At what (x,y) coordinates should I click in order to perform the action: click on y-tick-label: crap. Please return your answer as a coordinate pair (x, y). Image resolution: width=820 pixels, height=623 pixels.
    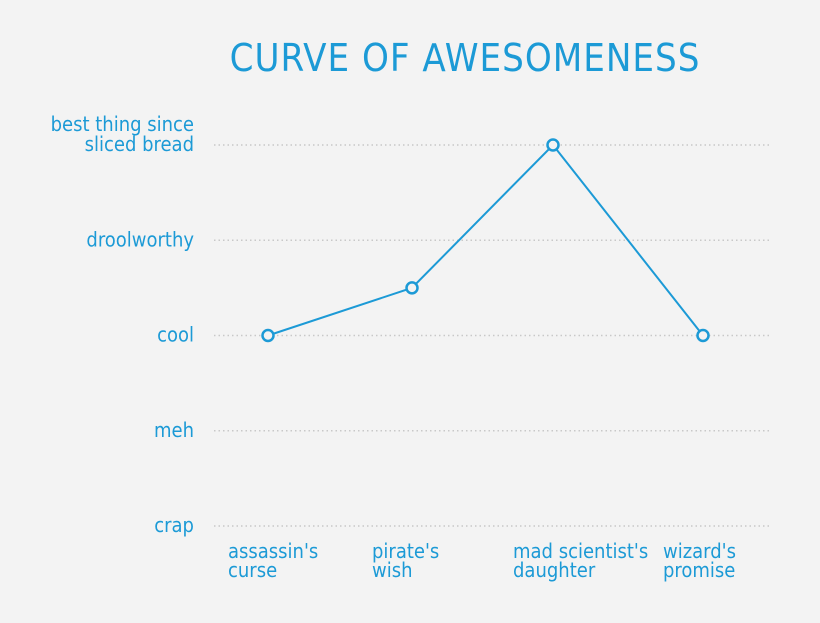
    Looking at the image, I should click on (174, 525).